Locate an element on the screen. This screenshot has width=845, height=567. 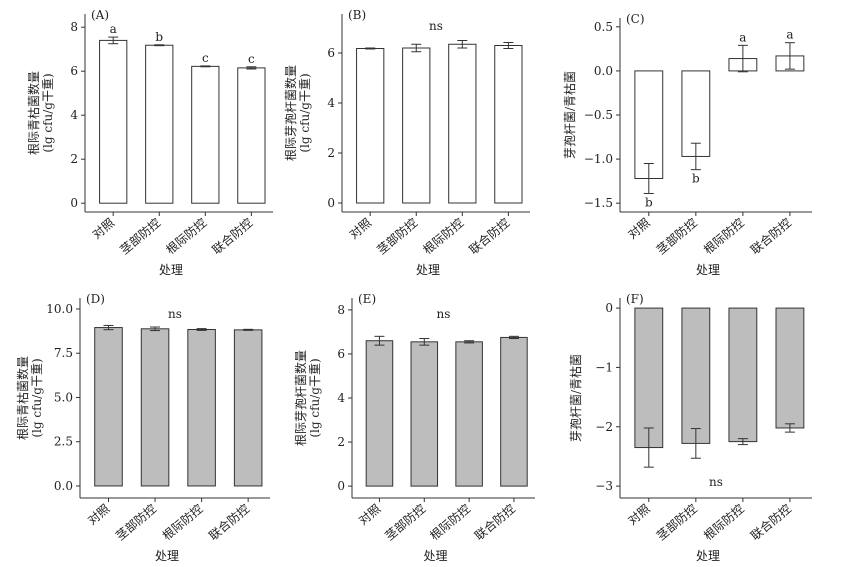
panel-f: −3 −2 −1 0 对照 茎部防控 根际防控 联合防控 ns (F) 处理 芽孢杆菌/青枯菌 is located at coordinates (690, 427).